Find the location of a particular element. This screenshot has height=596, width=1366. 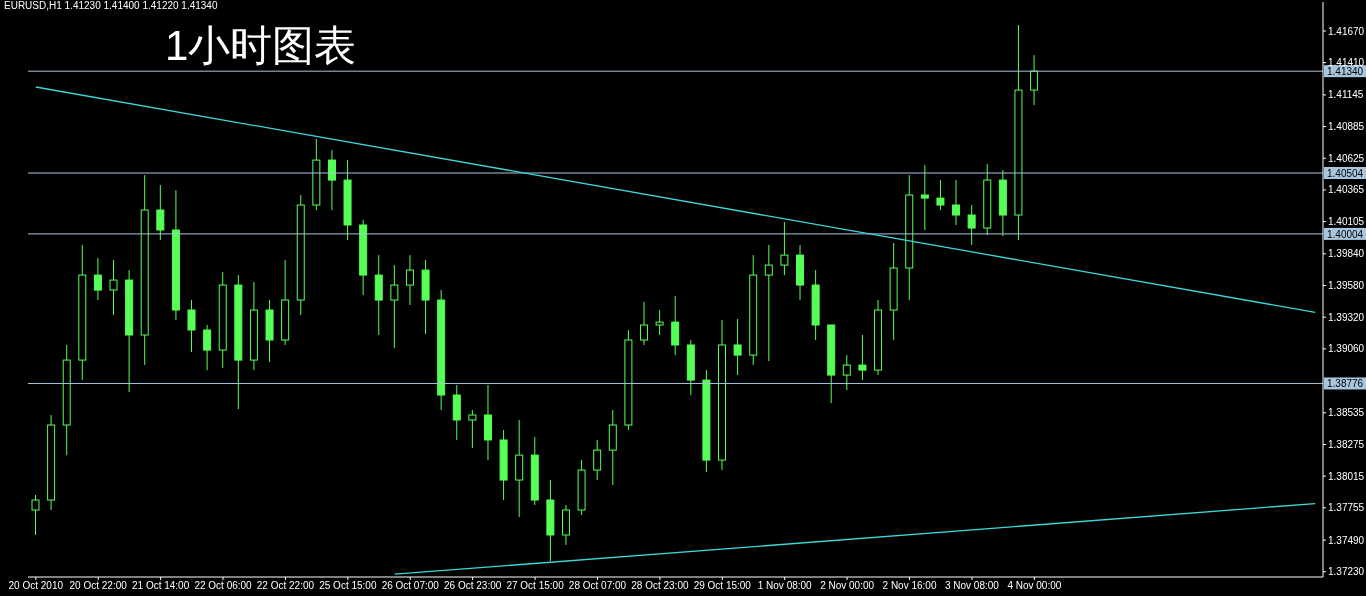

ref-line-label: 1.41340 is located at coordinates (1345, 72).